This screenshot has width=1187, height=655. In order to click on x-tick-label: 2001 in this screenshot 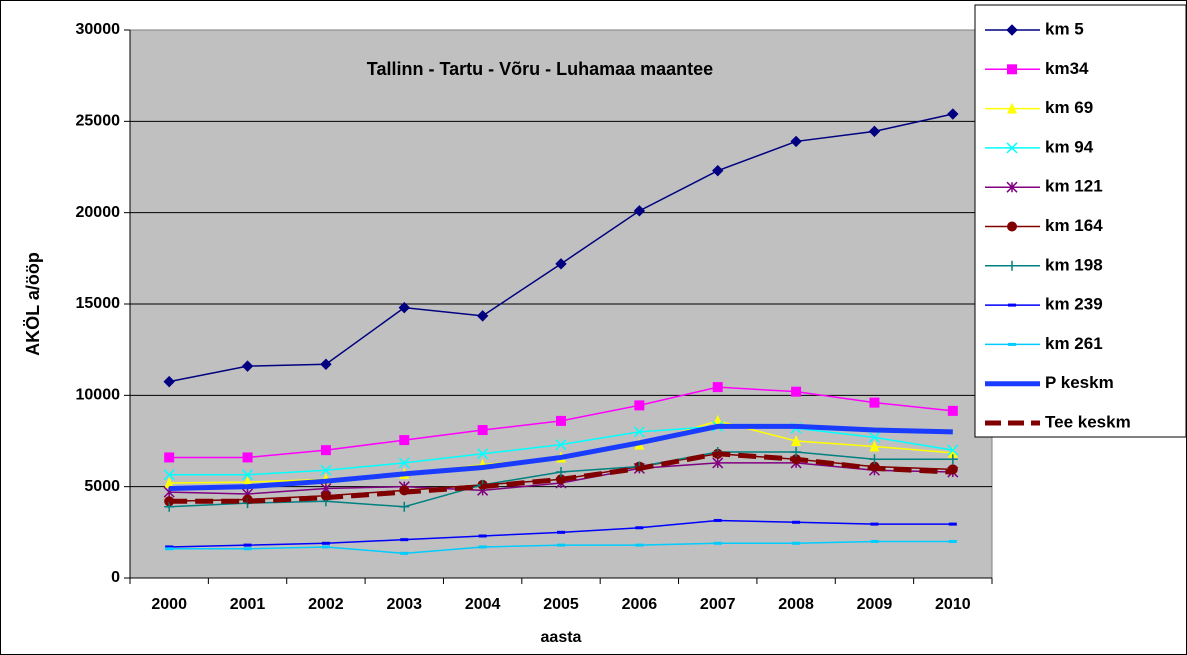, I will do `click(248, 604)`.